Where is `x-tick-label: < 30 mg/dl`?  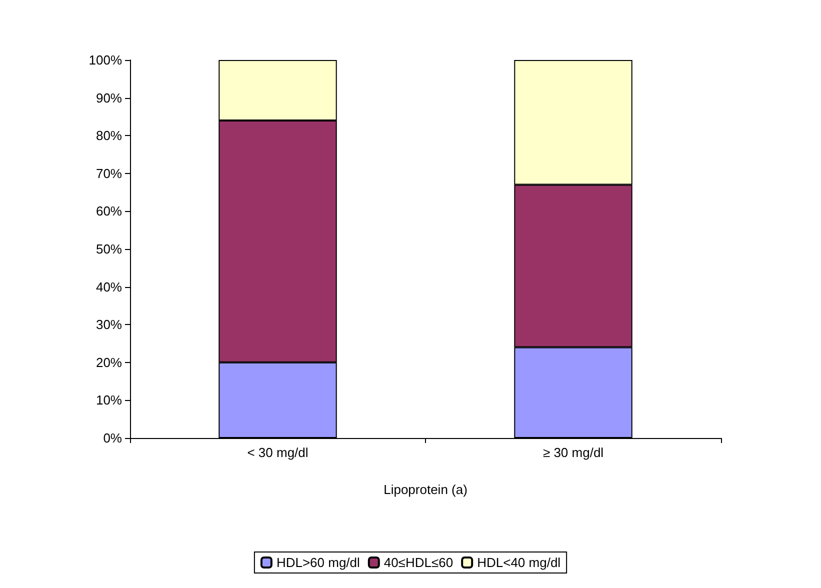
x-tick-label: < 30 mg/dl is located at coordinates (277, 452).